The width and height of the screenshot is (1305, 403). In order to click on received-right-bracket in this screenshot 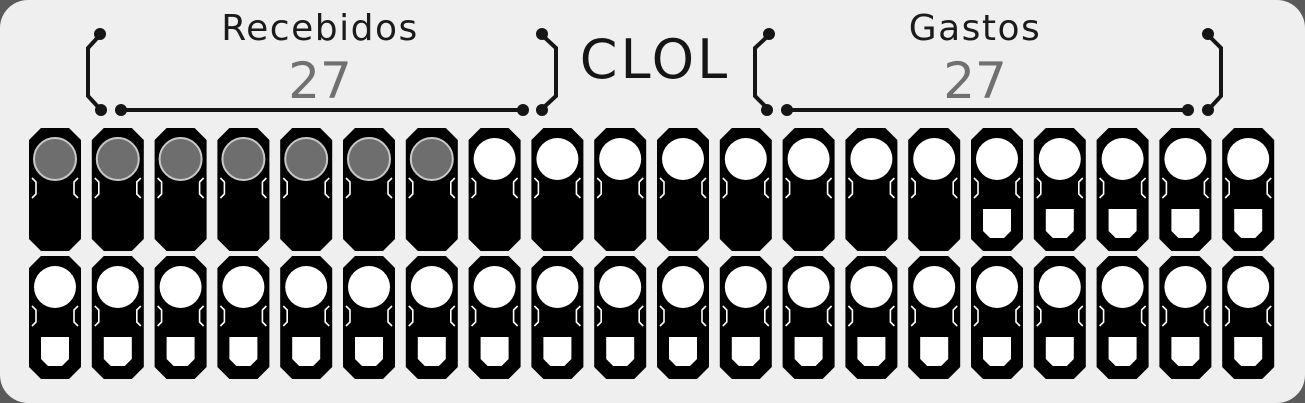, I will do `click(549, 72)`.